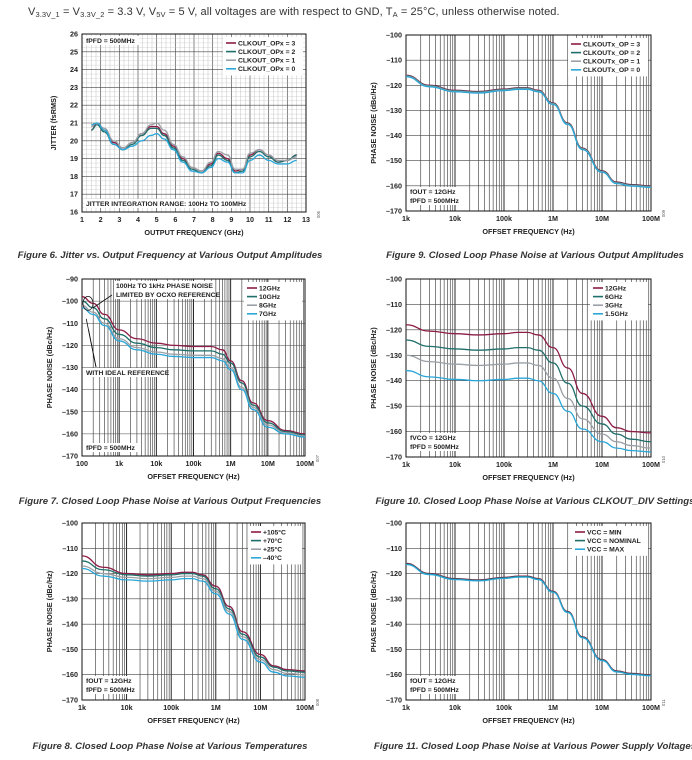  Describe the element at coordinates (92, 348) in the screenshot. I see `annotation-arrow` at that location.